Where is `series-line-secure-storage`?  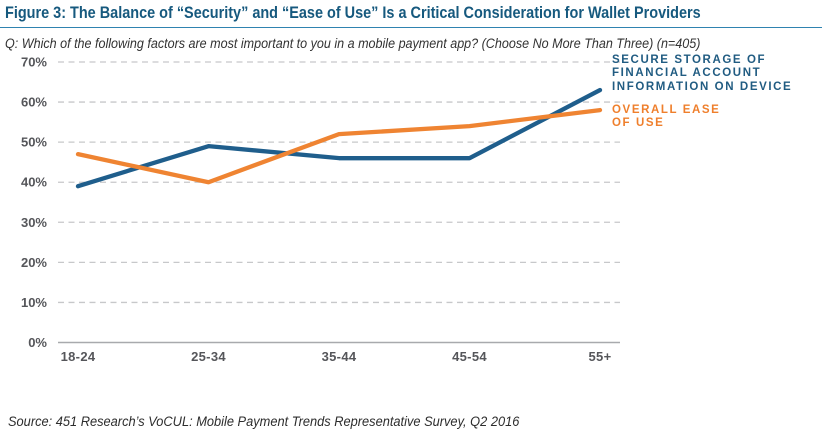
series-line-secure-storage is located at coordinates (339, 138).